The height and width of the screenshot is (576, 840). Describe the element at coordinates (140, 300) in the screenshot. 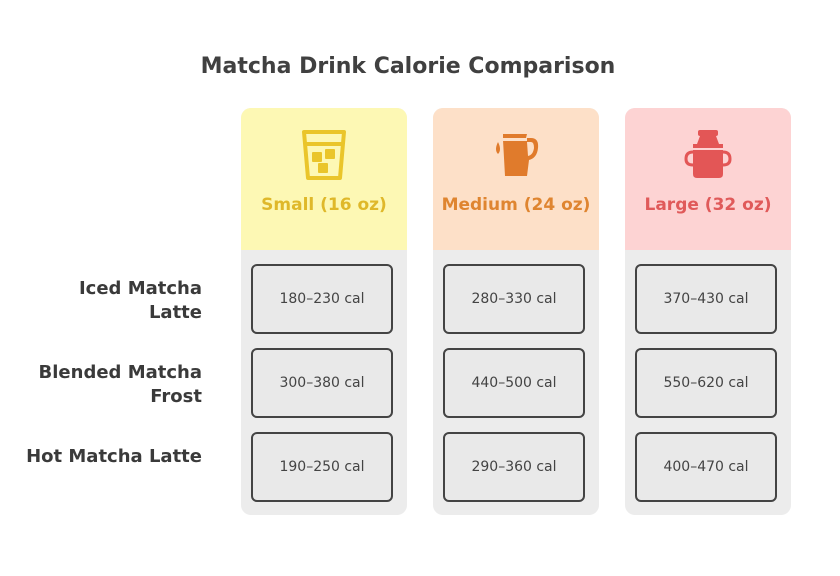

I see `row-label-iced-matcha-latte: Iced Matcha Latte` at that location.